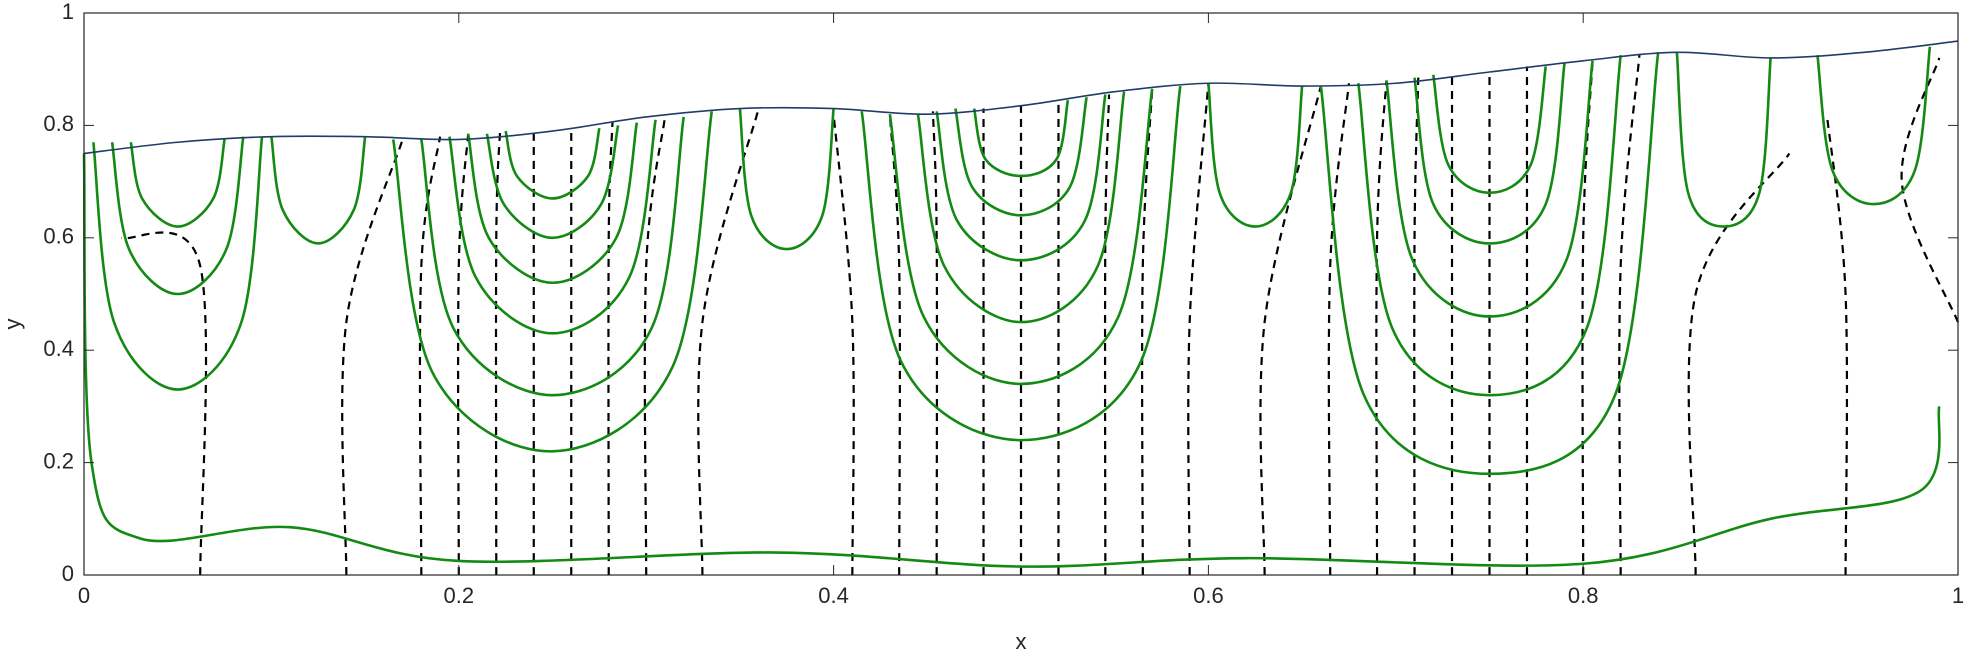 Image resolution: width=1964 pixels, height=657 pixels. I want to click on y-tick-label: 0.6, so click(58, 236).